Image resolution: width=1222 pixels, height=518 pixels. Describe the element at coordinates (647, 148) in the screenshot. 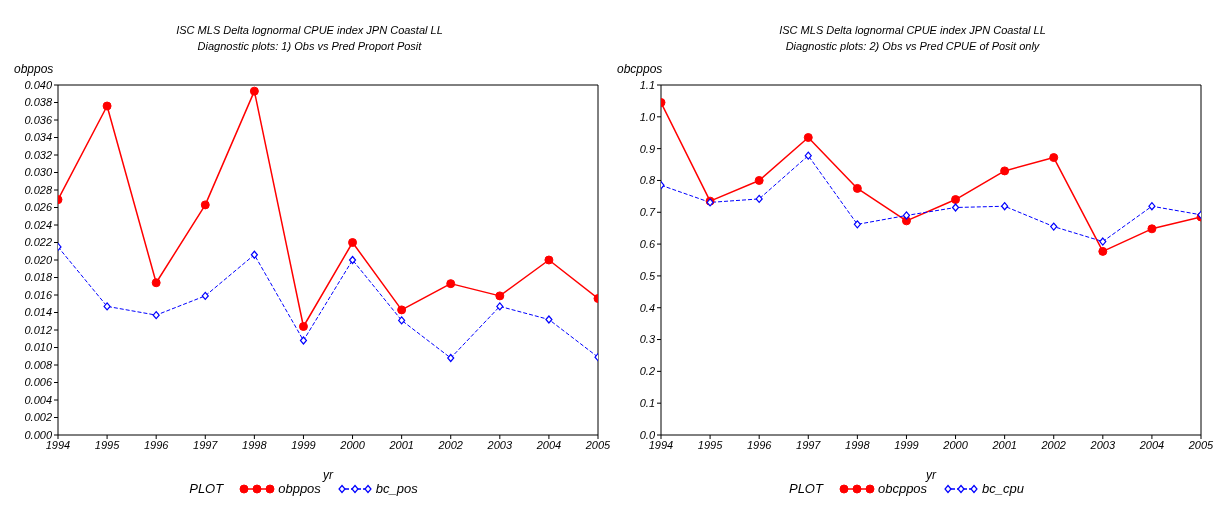

I see `y-tick-label: 0.9` at that location.